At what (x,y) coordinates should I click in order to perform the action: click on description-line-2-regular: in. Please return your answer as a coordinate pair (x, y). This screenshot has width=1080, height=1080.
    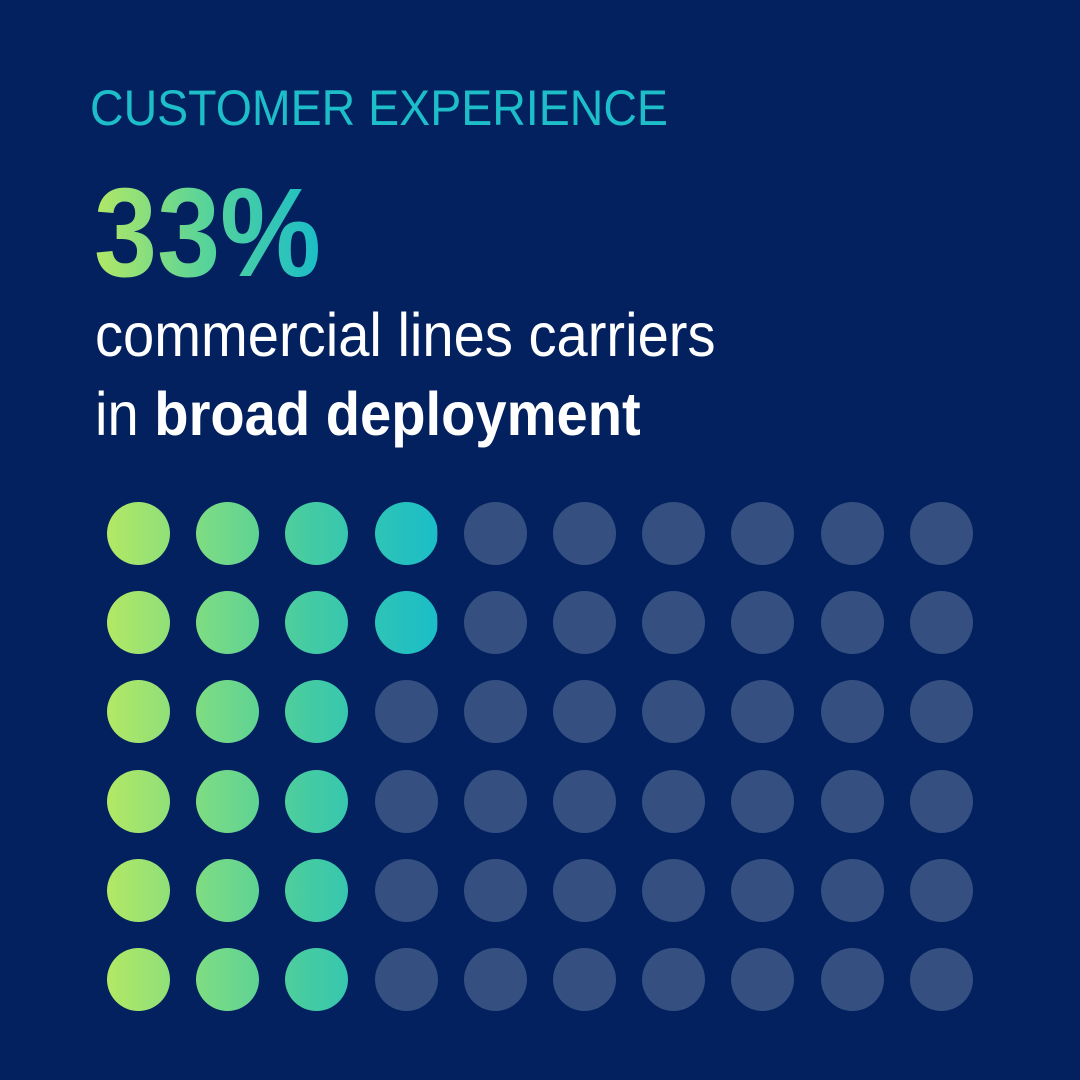
    Looking at the image, I should click on (125, 414).